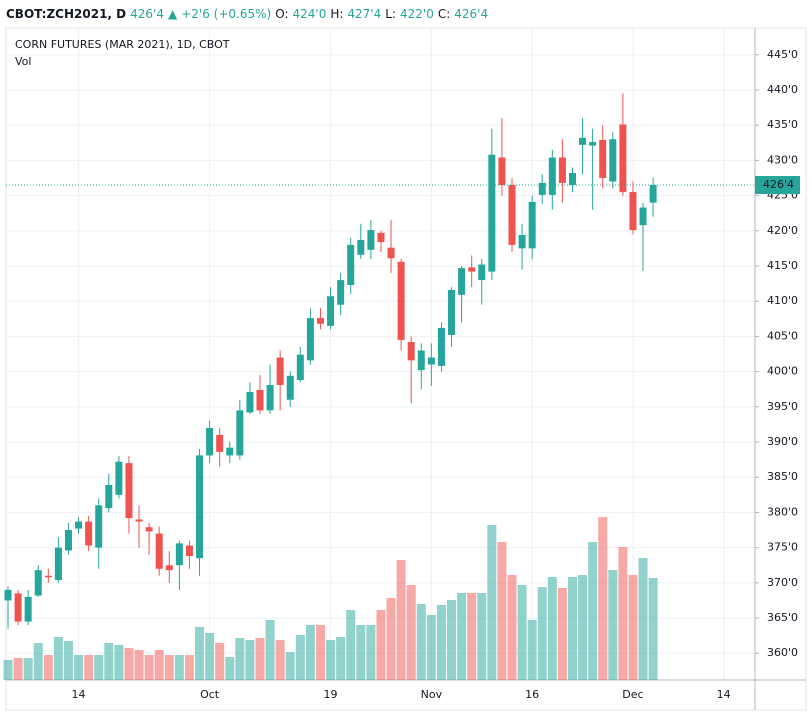 The height and width of the screenshot is (716, 812). Describe the element at coordinates (632, 694) in the screenshot. I see `x-tick-label: Dec` at that location.